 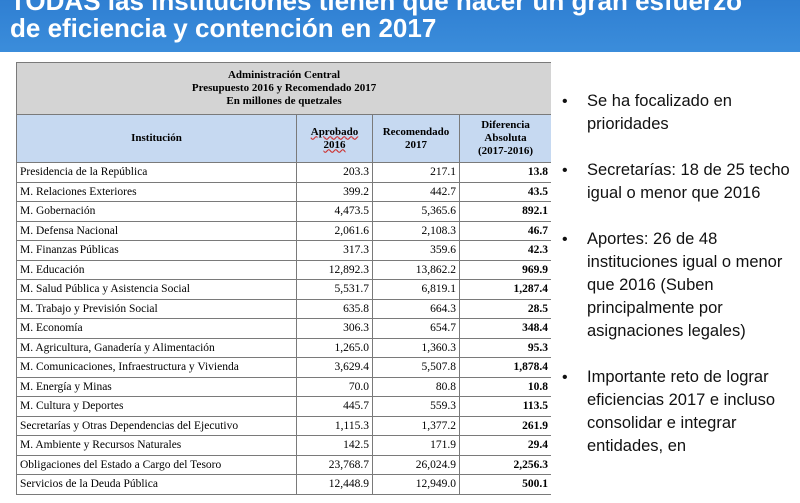 I want to click on cell-institucion: M. Agricultura, Ganadería y Alimentación, so click(x=156, y=347).